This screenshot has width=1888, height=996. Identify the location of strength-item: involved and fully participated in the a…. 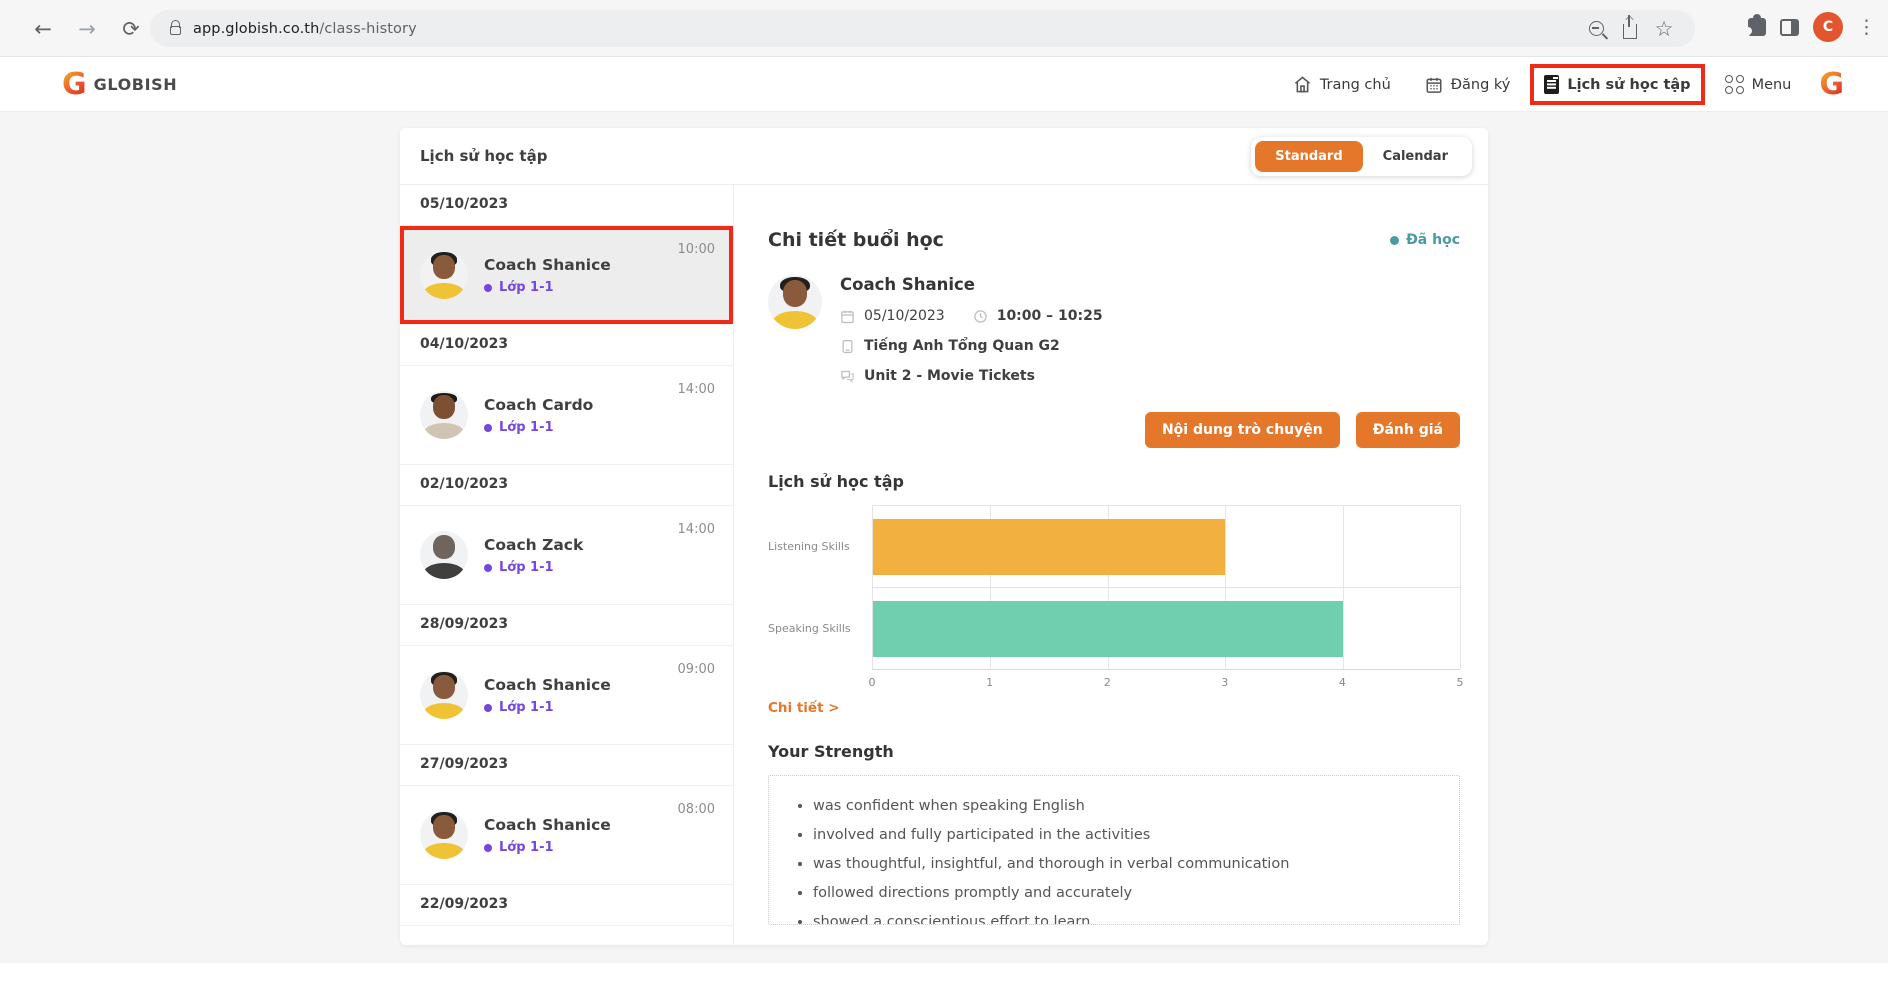
(1126, 835).